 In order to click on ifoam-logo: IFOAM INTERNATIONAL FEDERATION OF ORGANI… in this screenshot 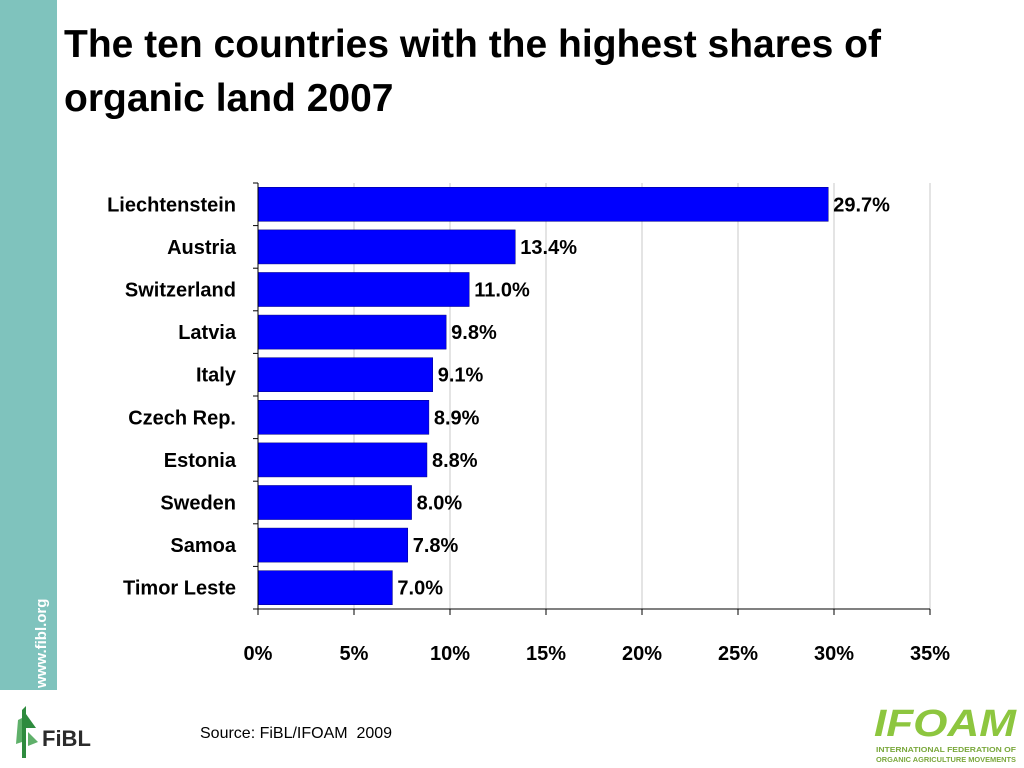, I will do `click(946, 733)`.